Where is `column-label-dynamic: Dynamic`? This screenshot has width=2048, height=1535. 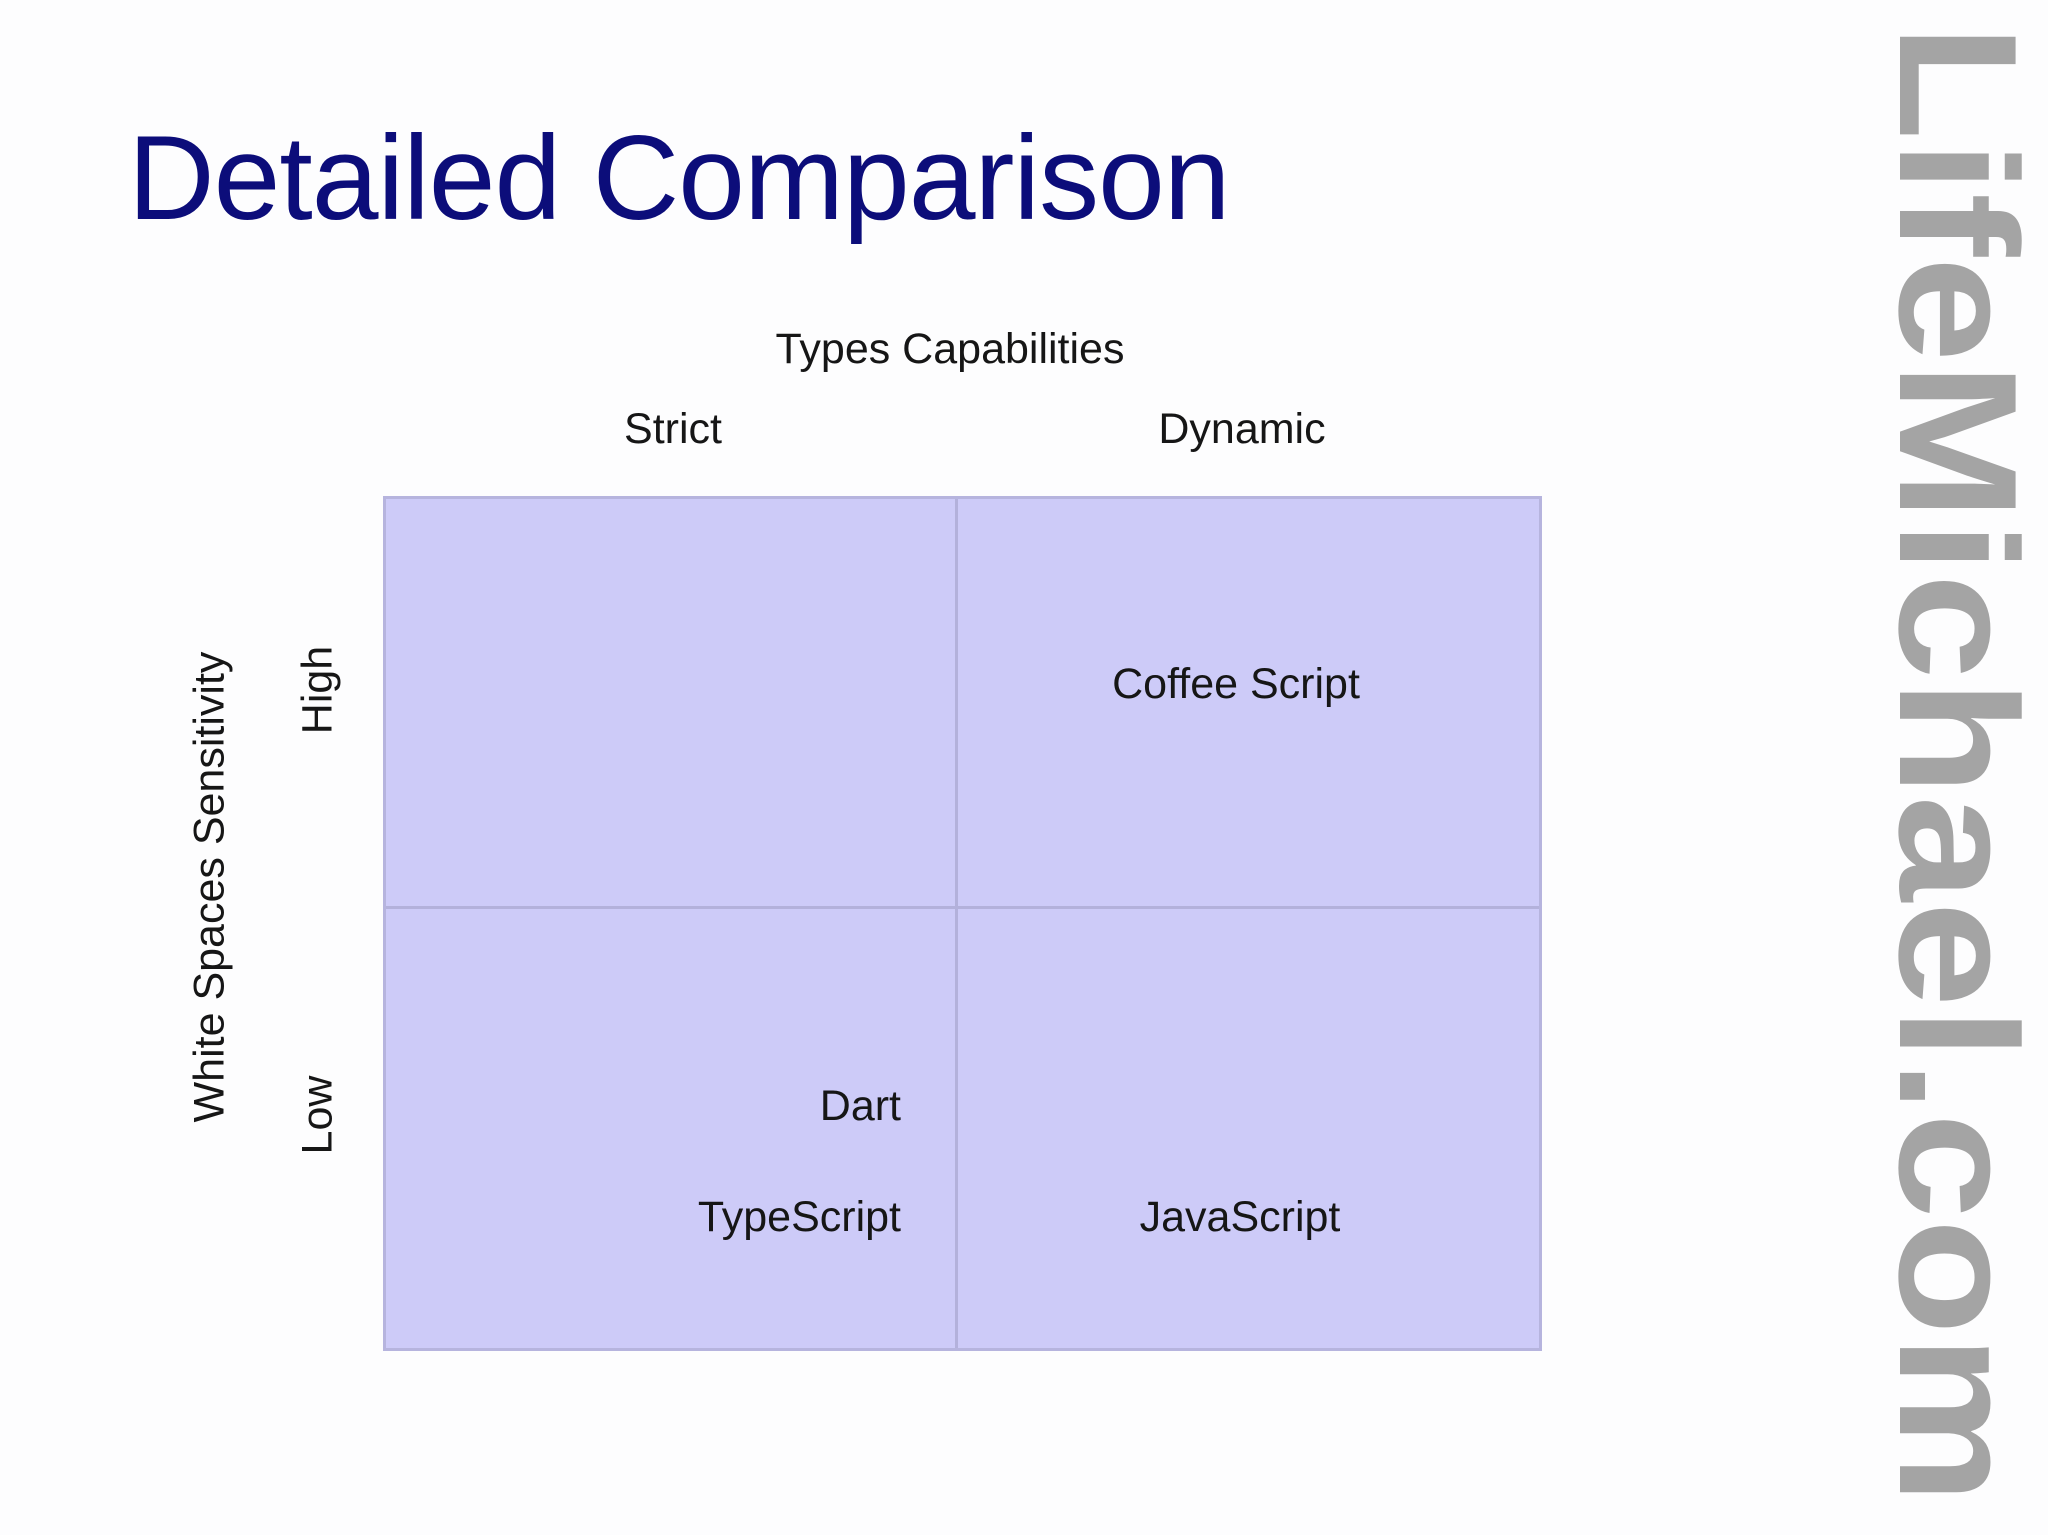
column-label-dynamic: Dynamic is located at coordinates (1242, 429).